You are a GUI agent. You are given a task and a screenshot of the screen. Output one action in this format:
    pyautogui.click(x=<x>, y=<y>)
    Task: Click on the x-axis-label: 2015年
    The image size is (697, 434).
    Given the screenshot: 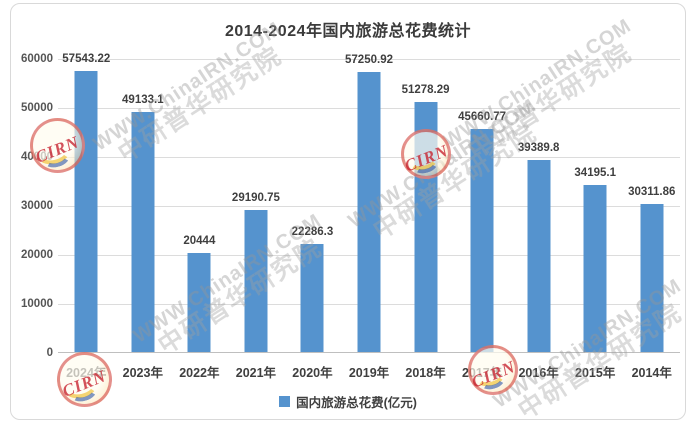 What is the action you would take?
    pyautogui.click(x=595, y=373)
    